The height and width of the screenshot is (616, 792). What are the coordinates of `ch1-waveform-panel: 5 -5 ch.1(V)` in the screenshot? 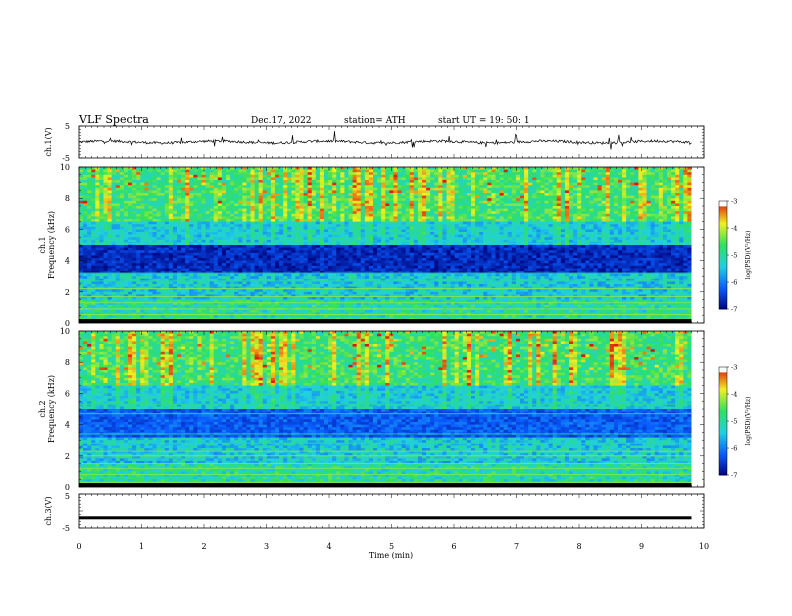 It's located at (374, 142).